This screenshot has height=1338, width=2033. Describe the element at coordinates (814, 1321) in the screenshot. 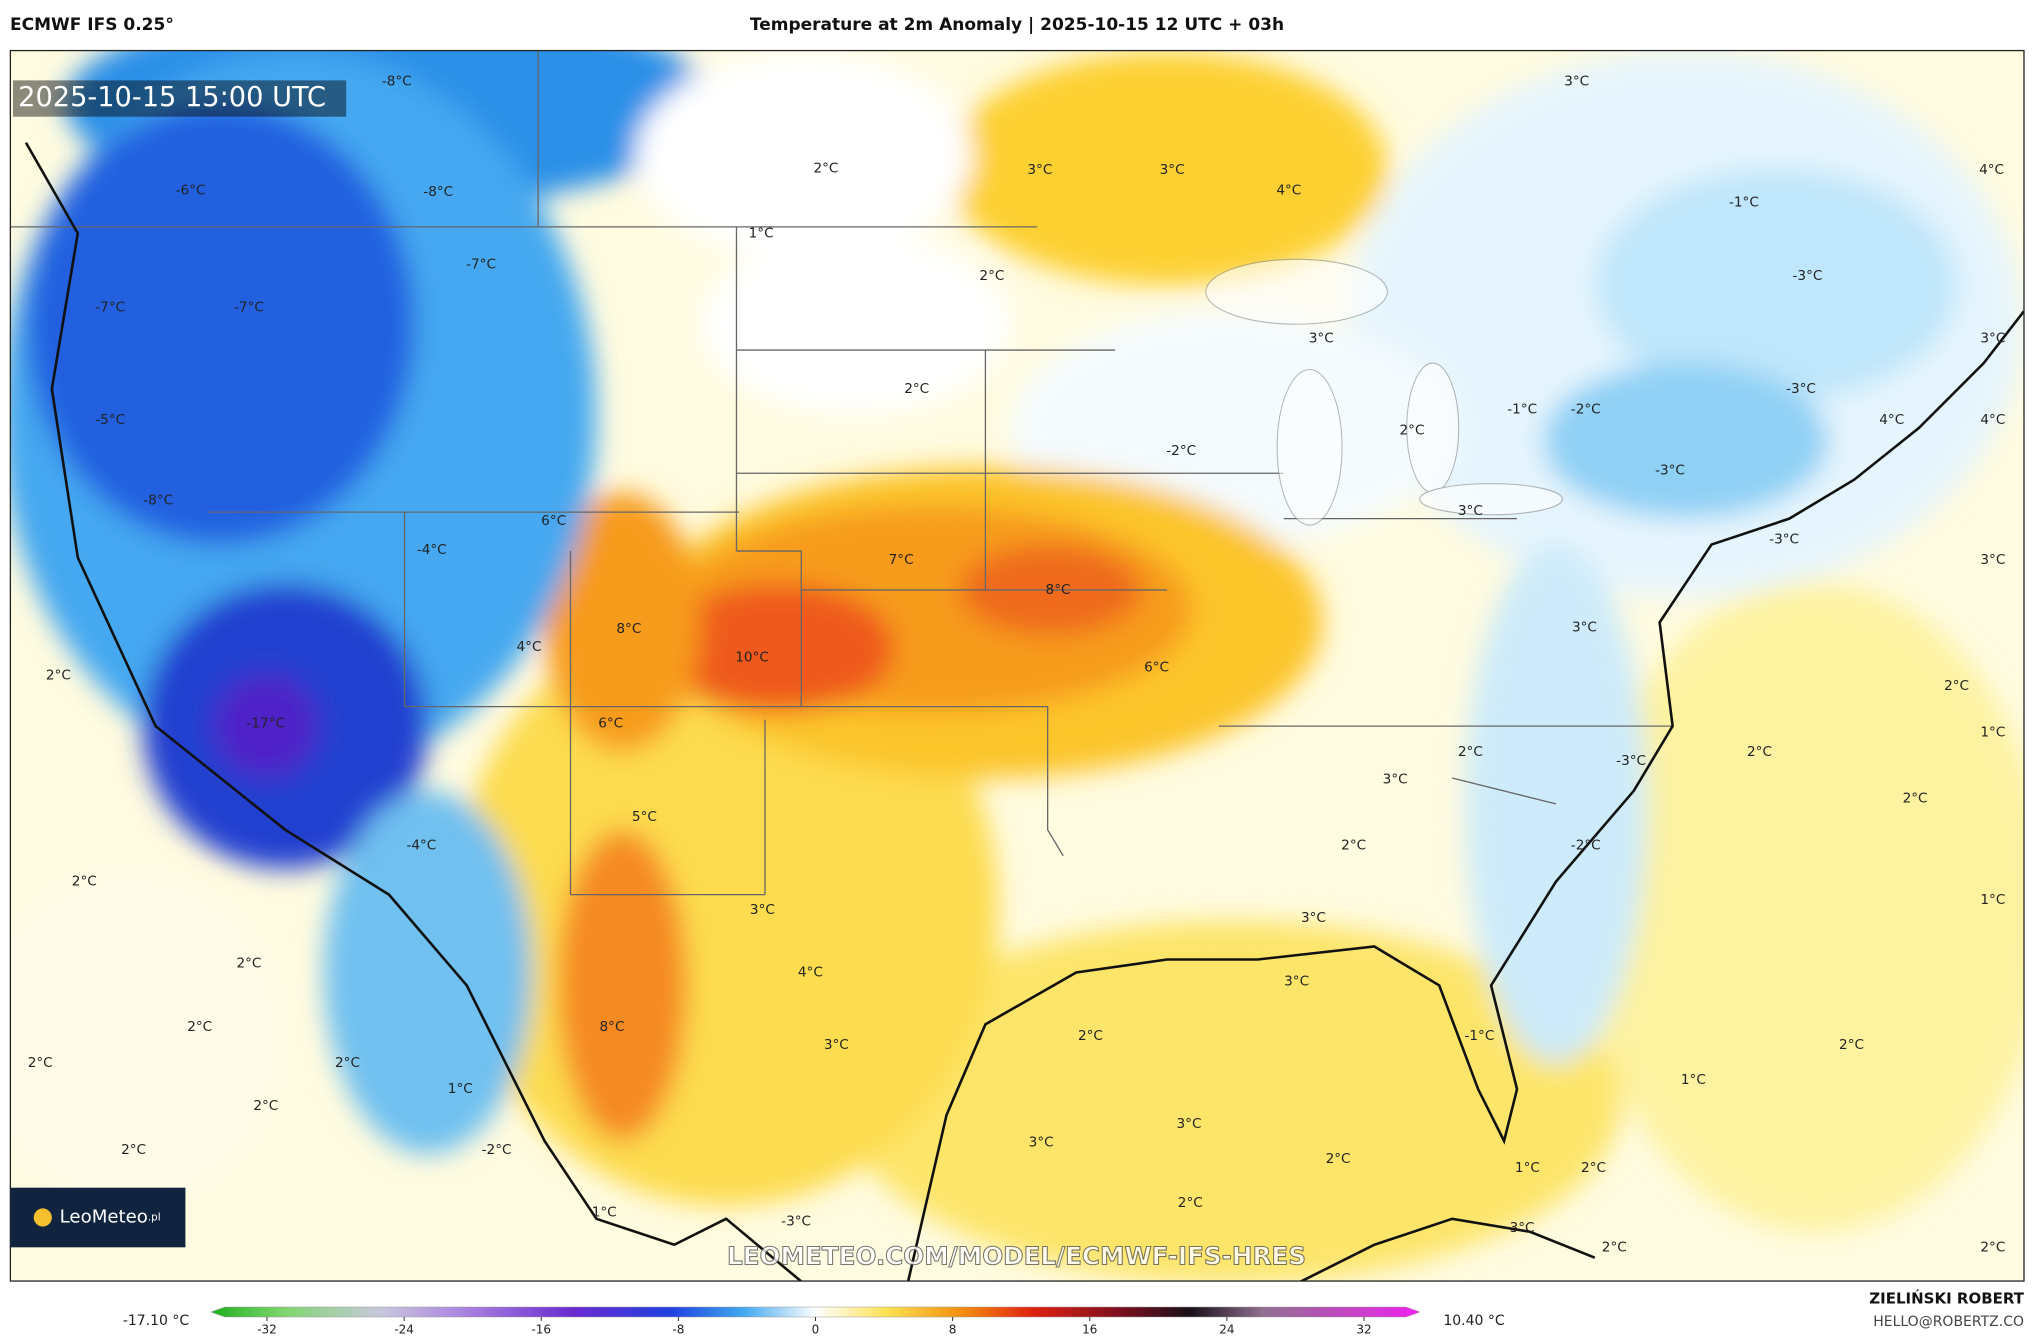

I see `colorbar: -17.10 °C 10.40 °C -32 -24 -16 -8 0 8 16 24 32` at that location.